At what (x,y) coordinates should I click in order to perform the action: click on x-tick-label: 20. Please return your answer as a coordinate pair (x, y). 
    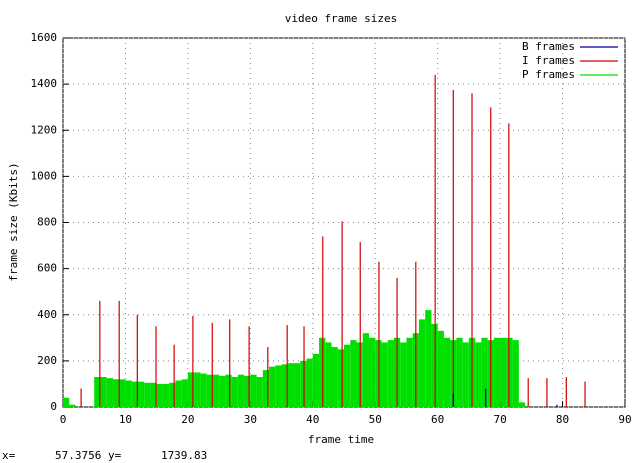
    Looking at the image, I should click on (187, 419).